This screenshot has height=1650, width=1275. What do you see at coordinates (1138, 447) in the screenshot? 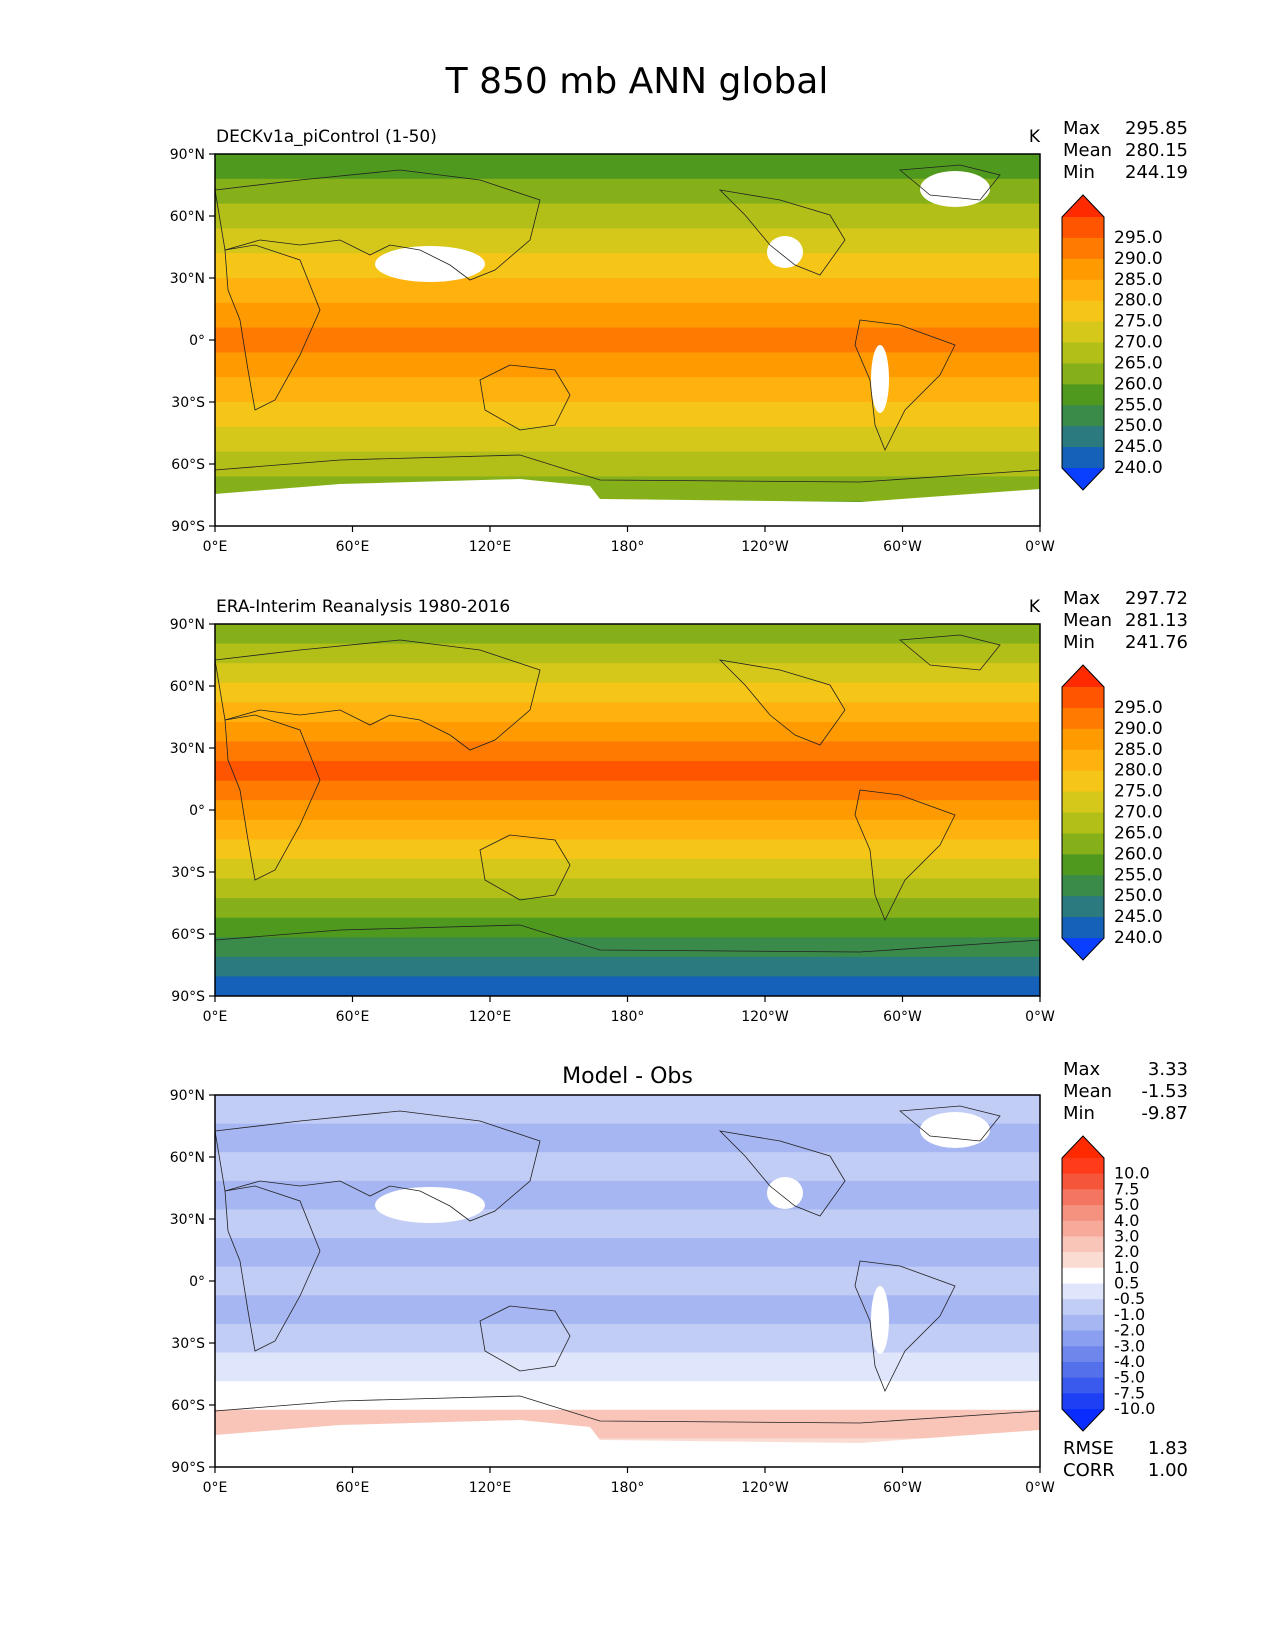
I see `colorbar-label: 245.0` at bounding box center [1138, 447].